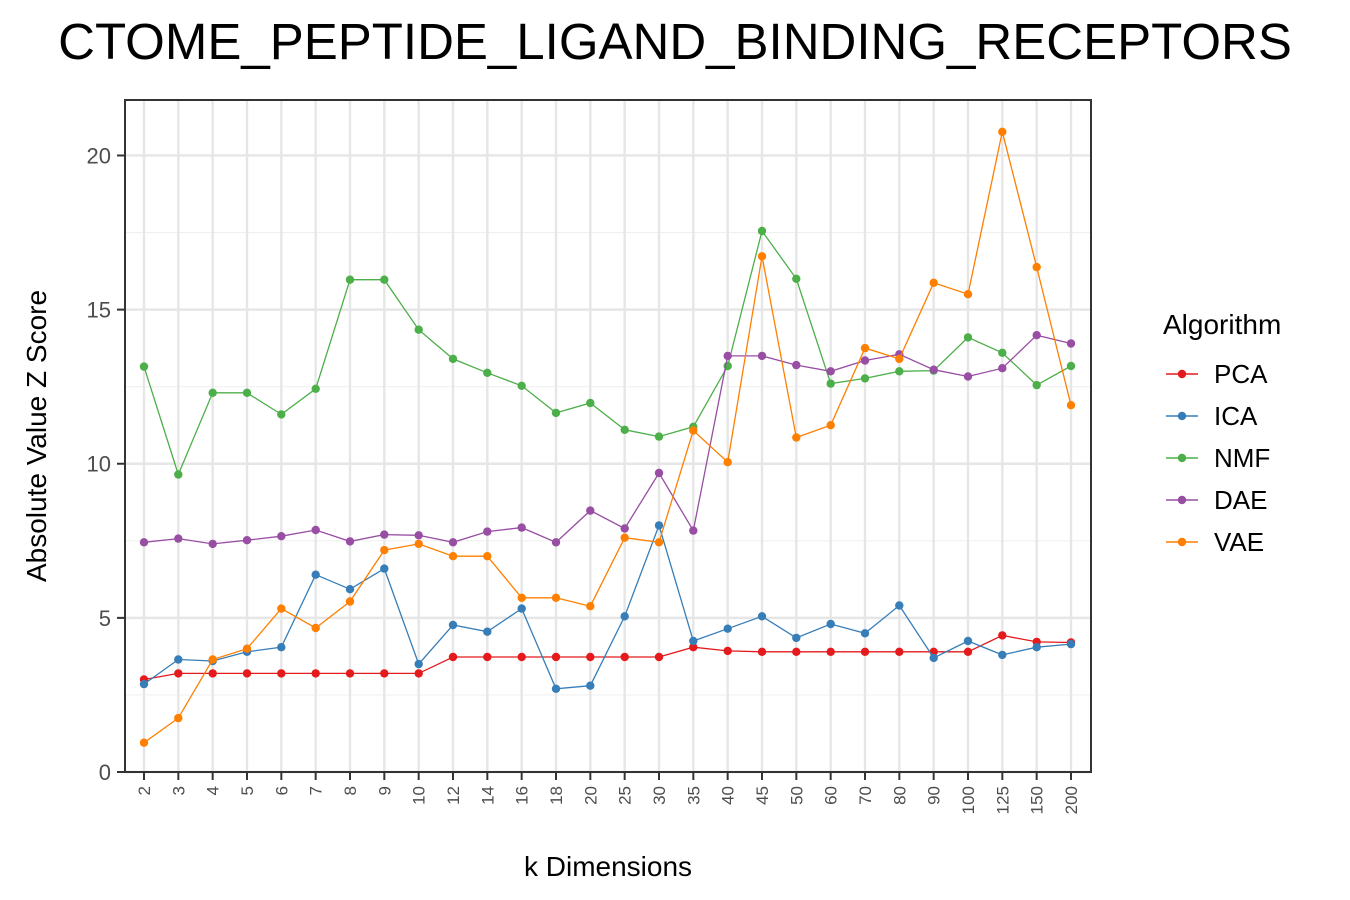 The image size is (1350, 900). Describe the element at coordinates (1240, 500) in the screenshot. I see `legend-label: DAE` at that location.